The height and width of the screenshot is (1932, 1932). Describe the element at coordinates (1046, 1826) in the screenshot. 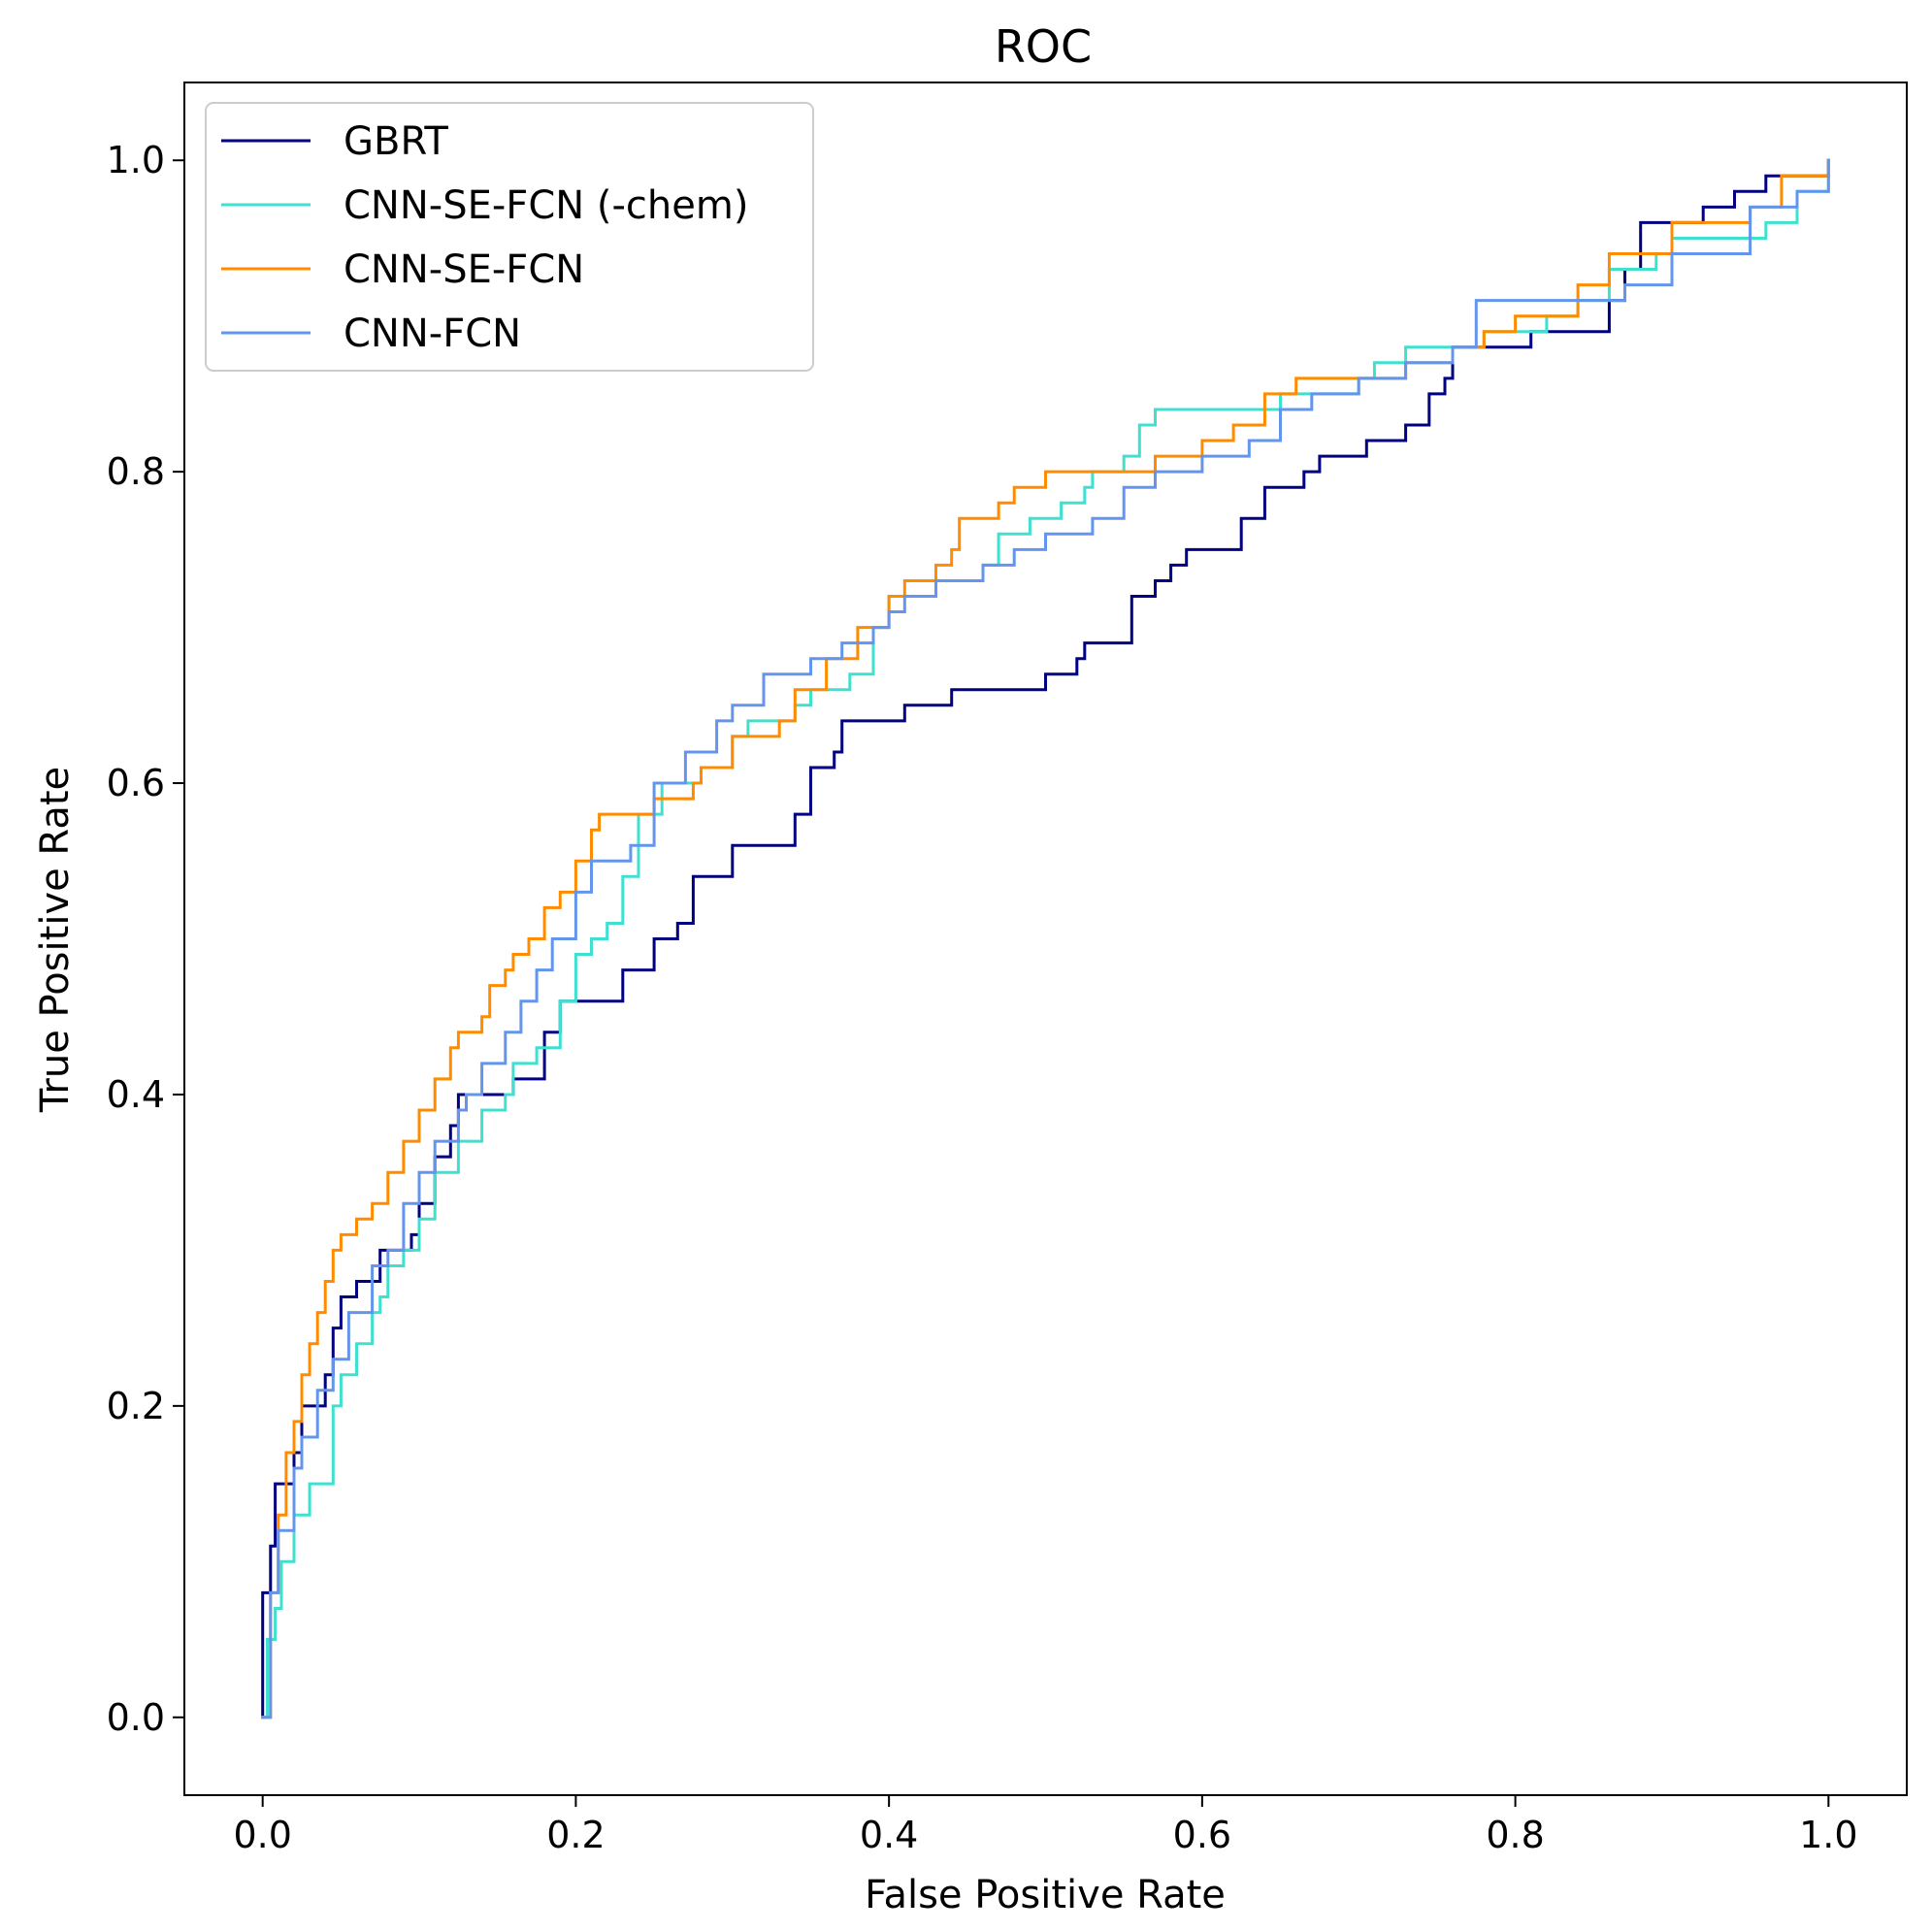

I see `x-axis: 0.0 0.2 0.4 0.6 0.8 1.0` at that location.